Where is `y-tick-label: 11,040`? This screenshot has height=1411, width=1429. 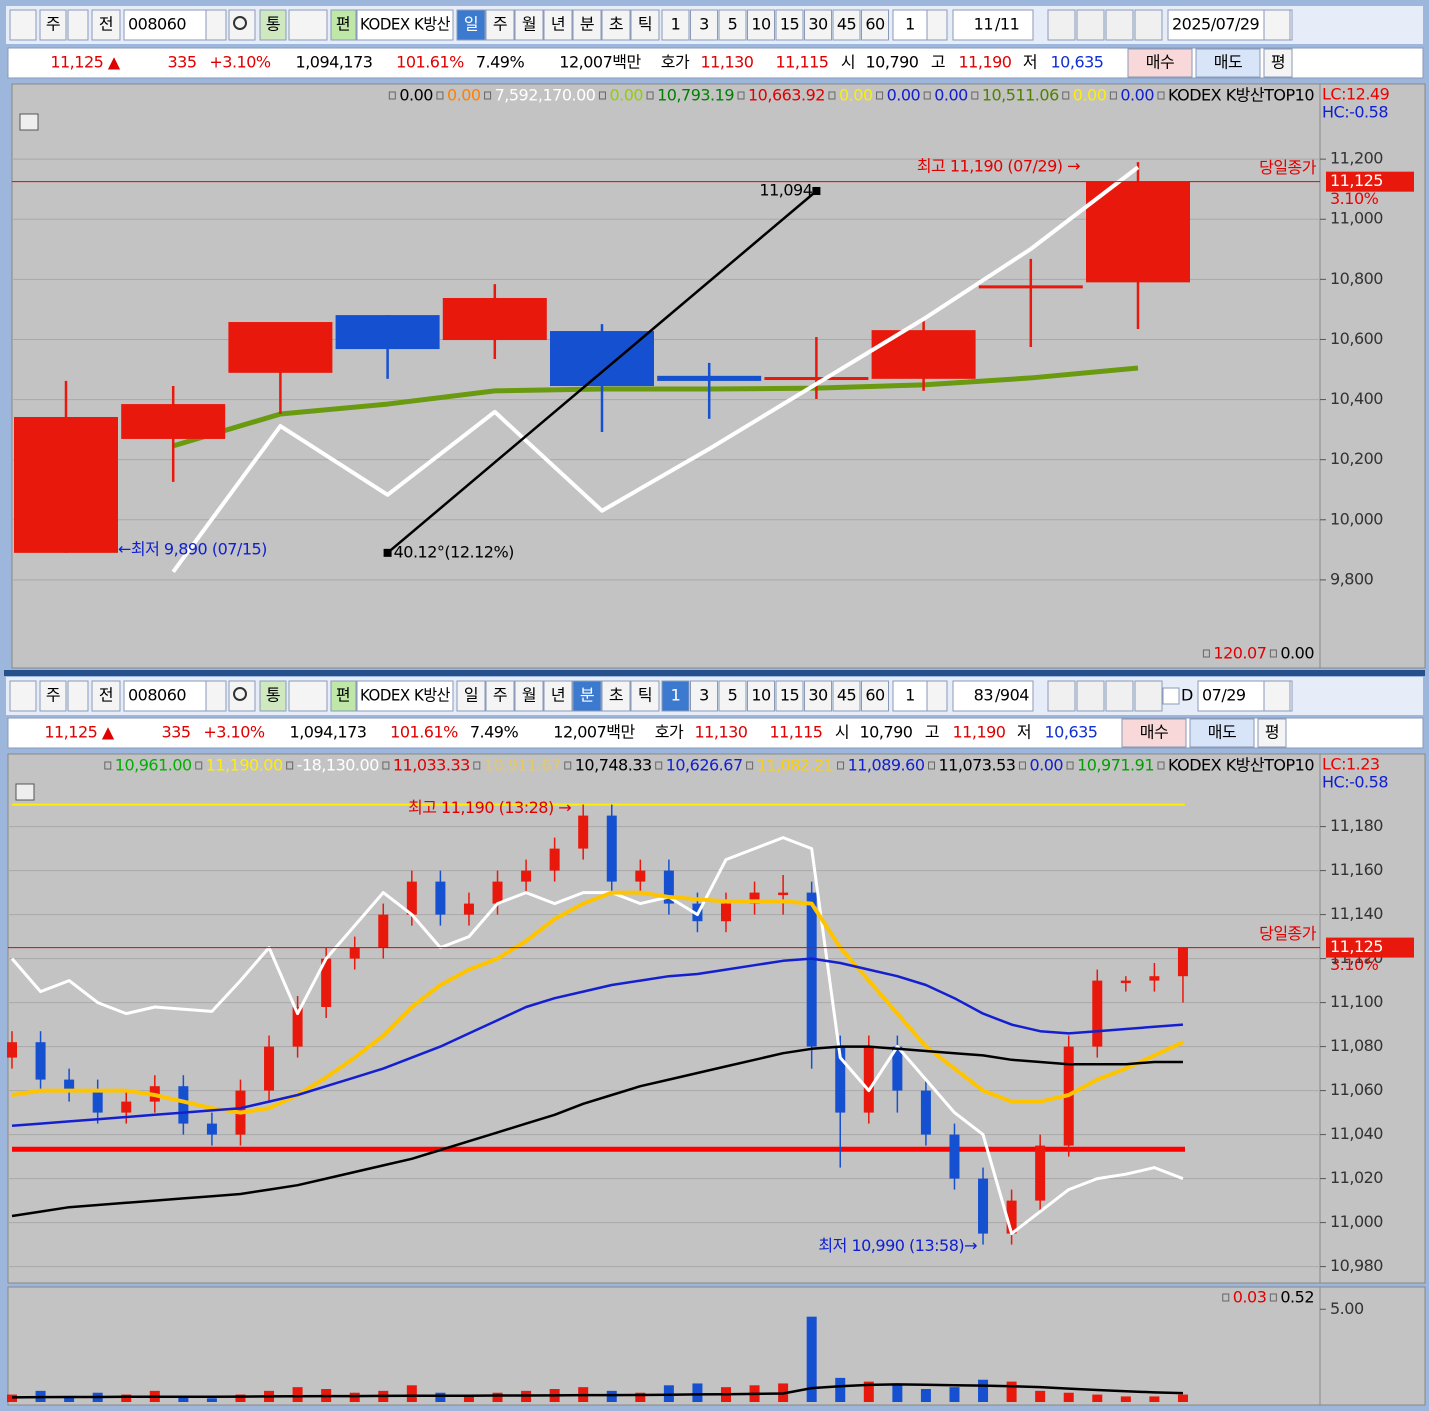
y-tick-label: 11,040 is located at coordinates (1356, 1133).